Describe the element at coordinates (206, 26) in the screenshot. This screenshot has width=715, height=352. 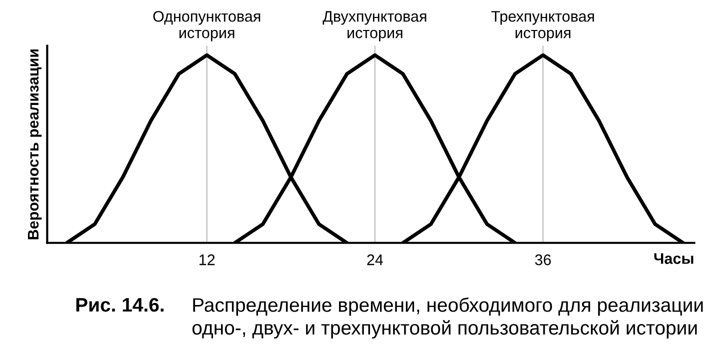
I see `annotation: Однопунктовая история` at that location.